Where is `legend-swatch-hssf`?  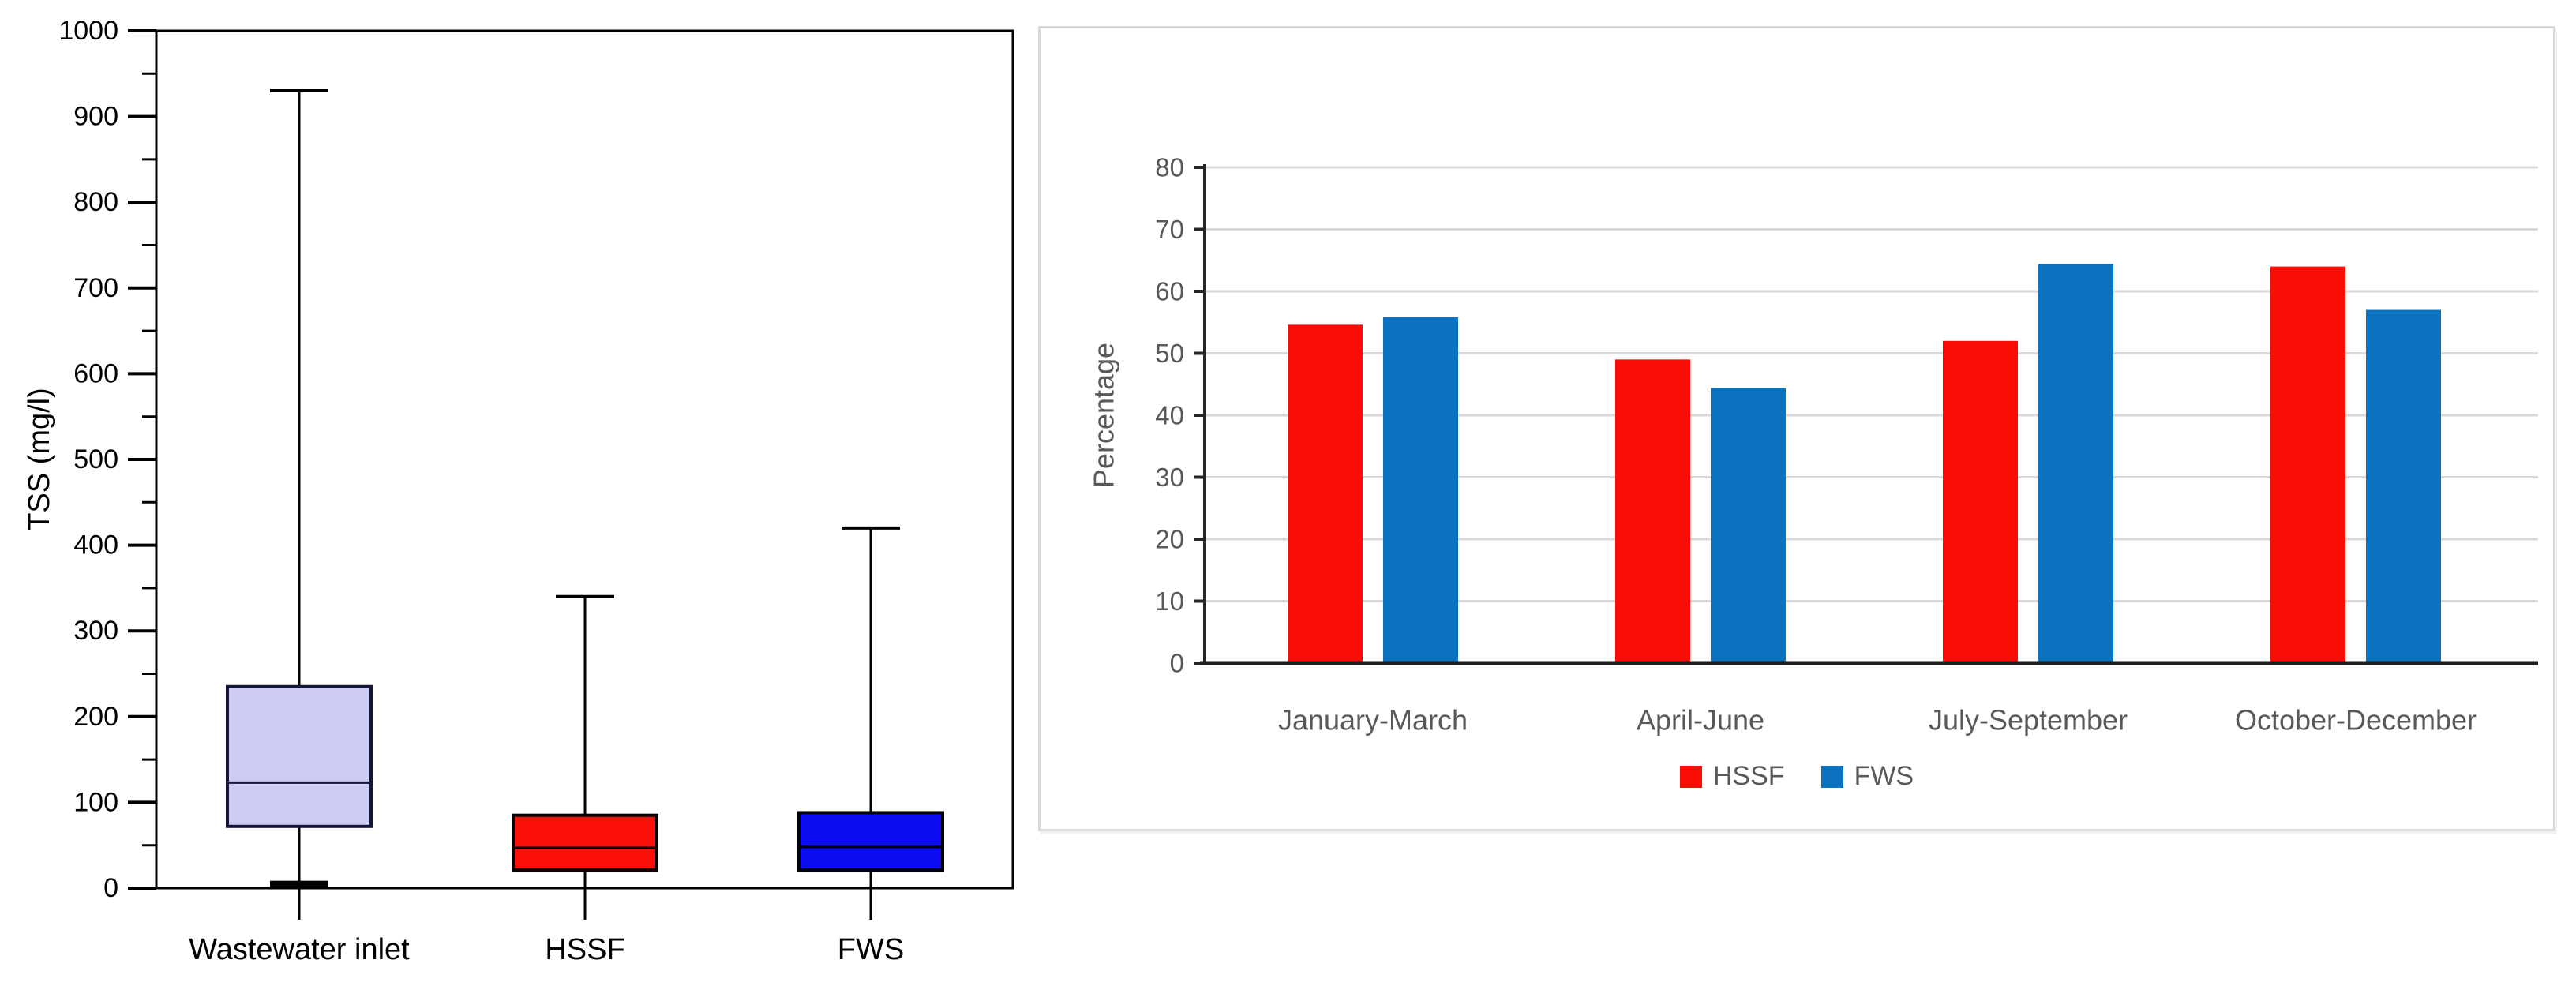
legend-swatch-hssf is located at coordinates (1690, 776).